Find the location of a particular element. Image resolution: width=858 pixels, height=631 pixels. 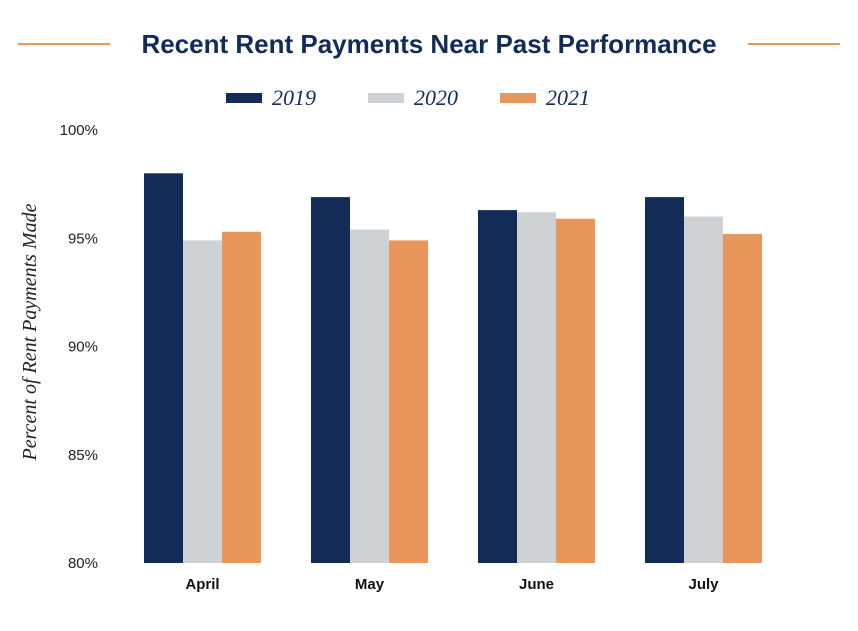

bar-june-2019 is located at coordinates (497, 387).